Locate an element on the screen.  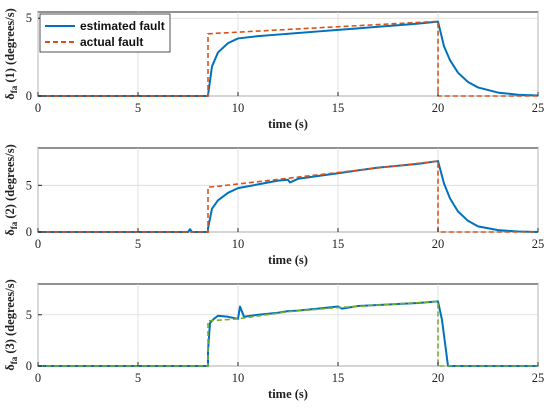
legend: estimated fault actual fault is located at coordinates (105, 33).